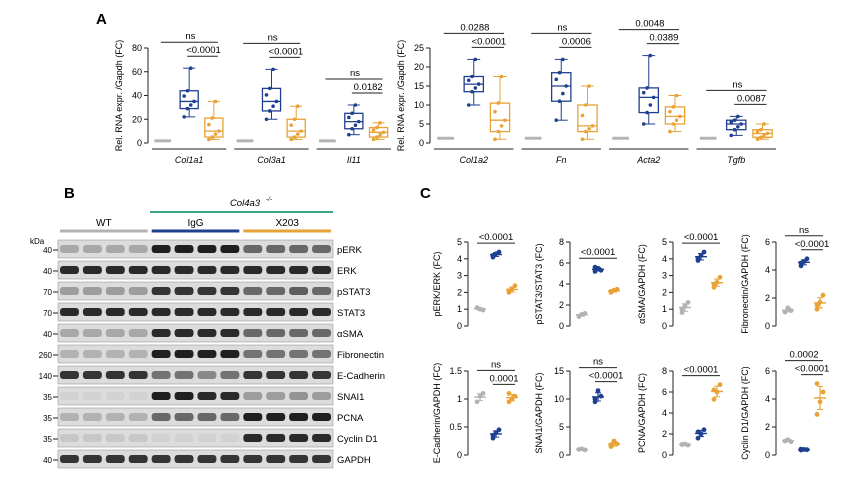  What do you see at coordinates (119, 96) in the screenshot?
I see `y-axis-label: Rel. RNA expr. /Gapdh (FC)` at bounding box center [119, 96].